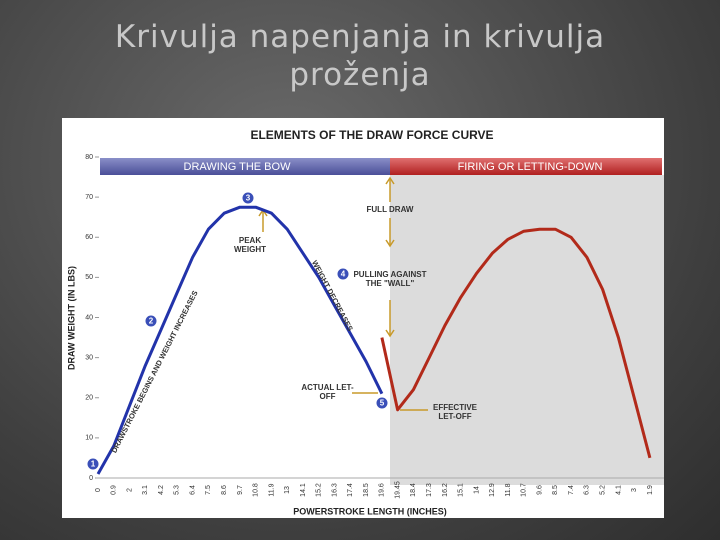  Describe the element at coordinates (390, 209) in the screenshot. I see `annotation: FULL DRAW` at that location.